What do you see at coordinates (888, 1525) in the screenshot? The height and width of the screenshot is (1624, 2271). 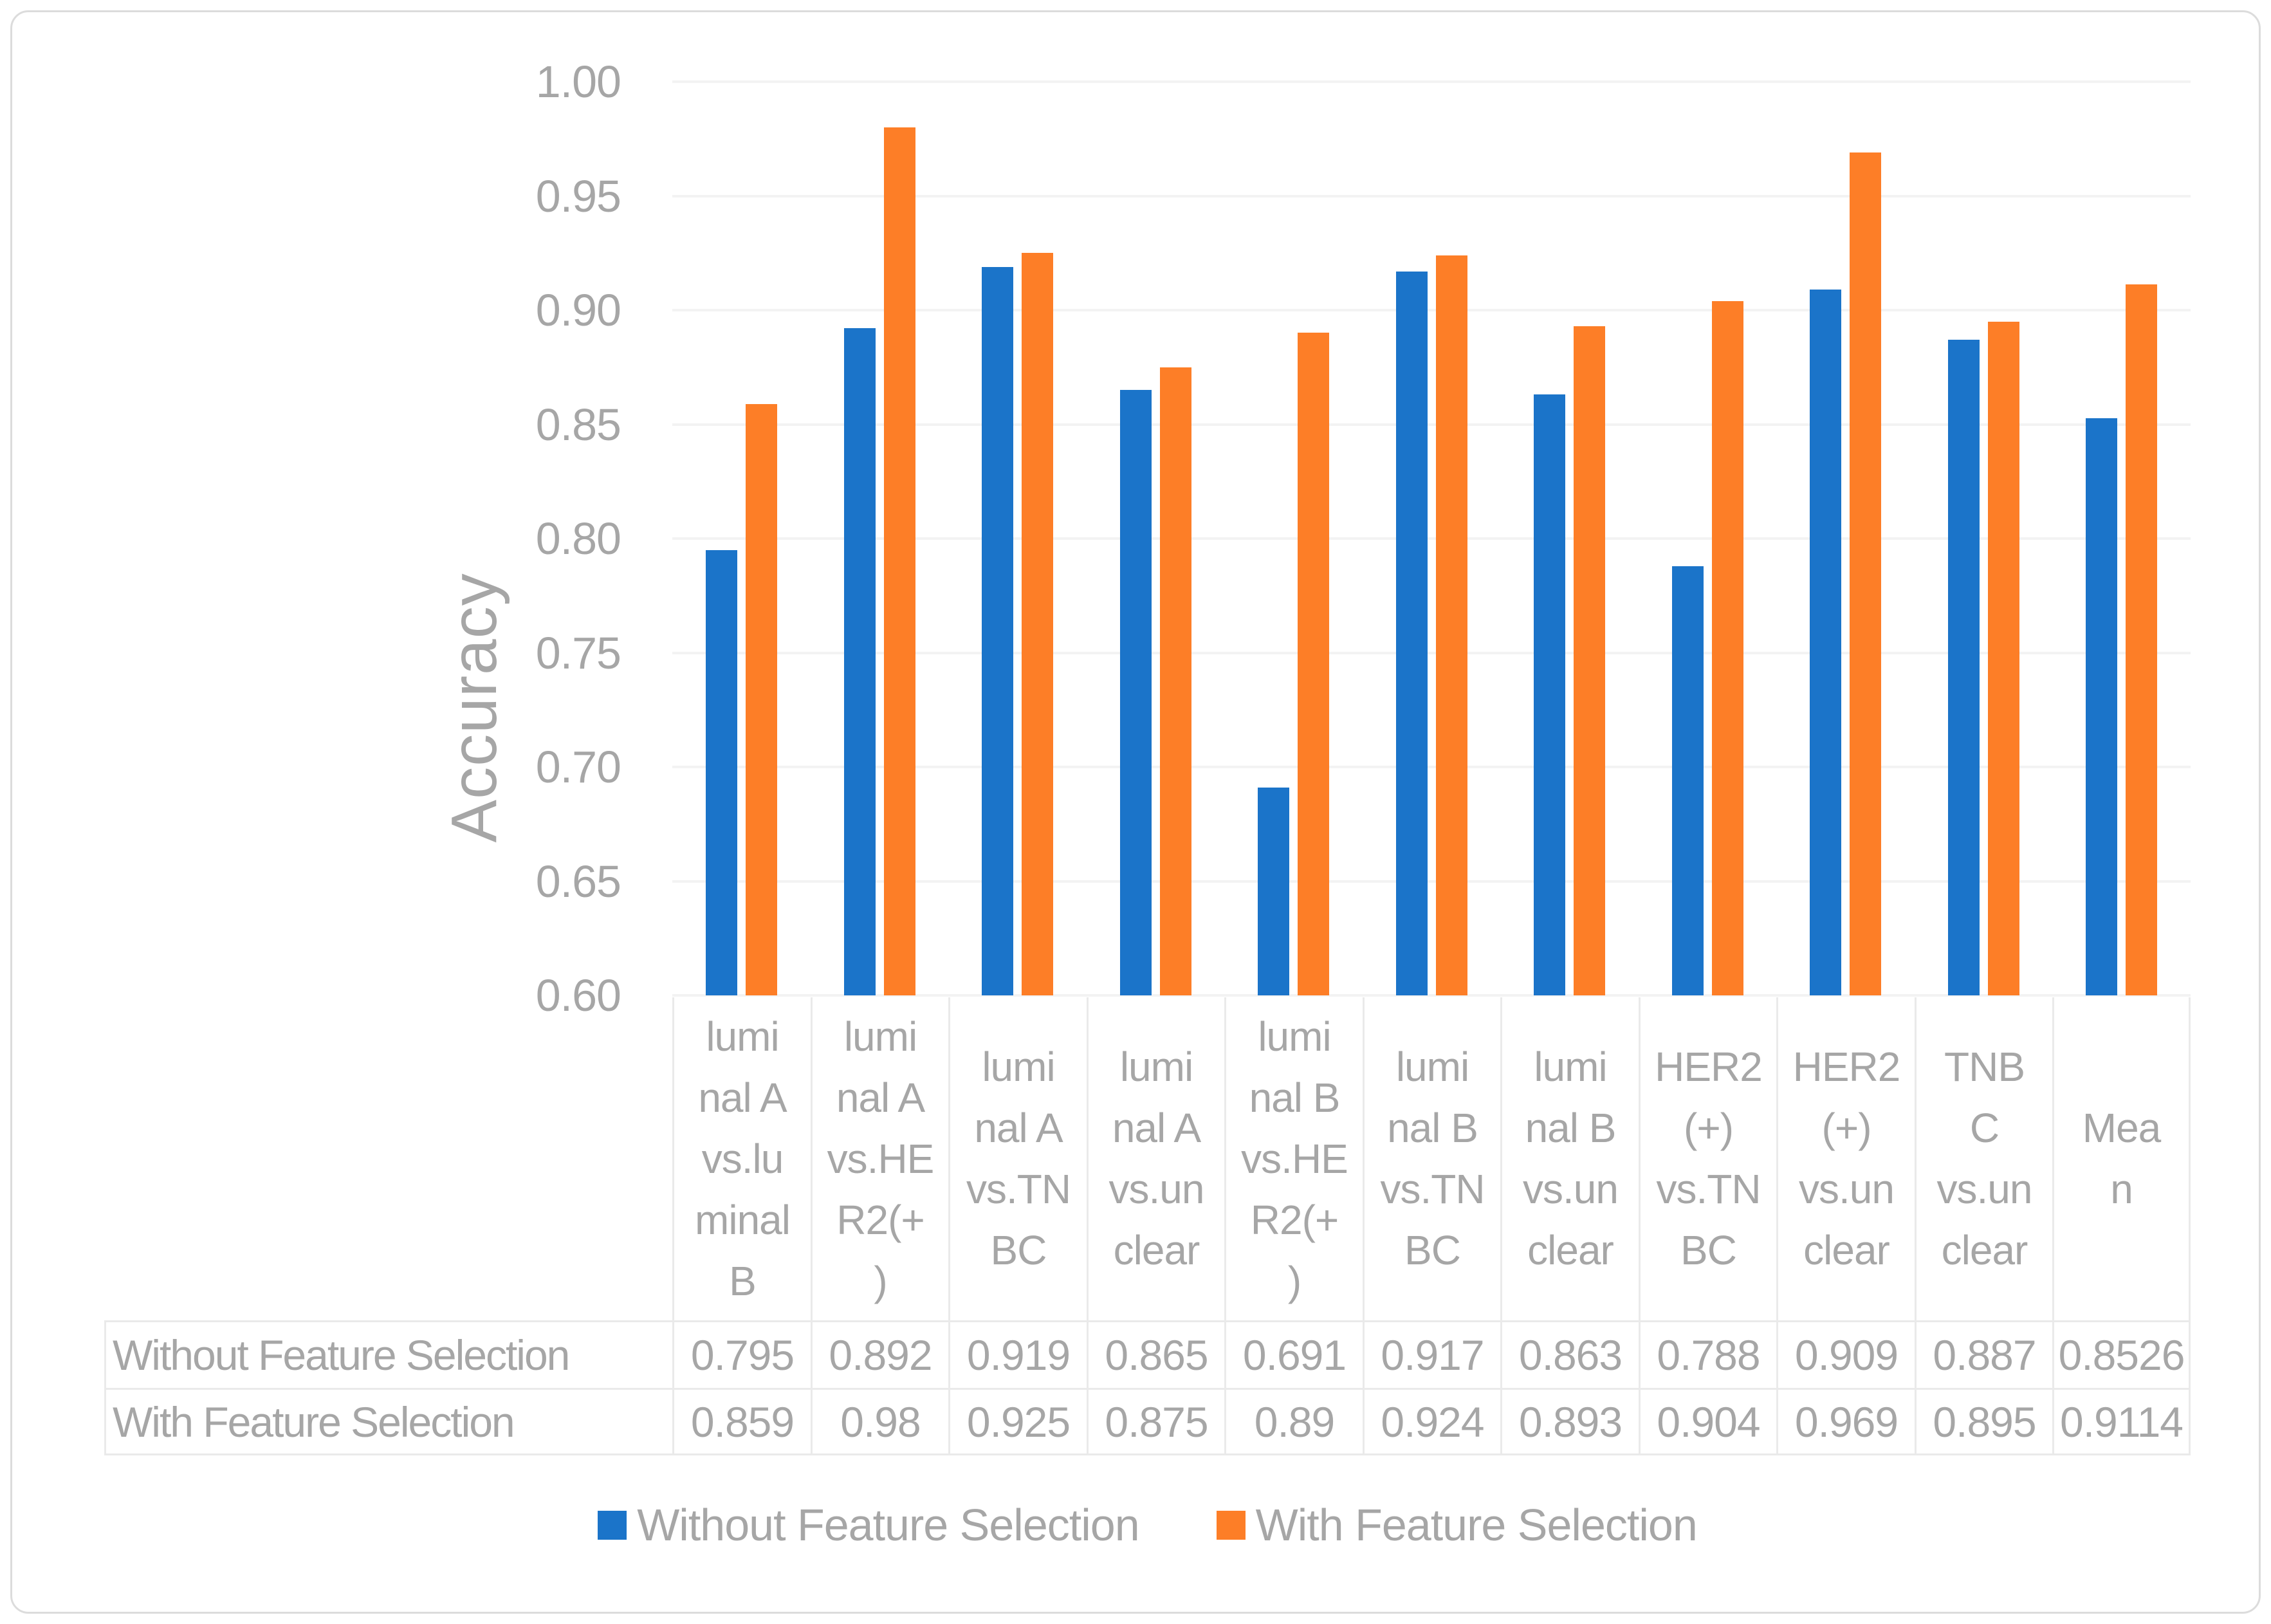 I see `legend-label: Without Feature Selection` at bounding box center [888, 1525].